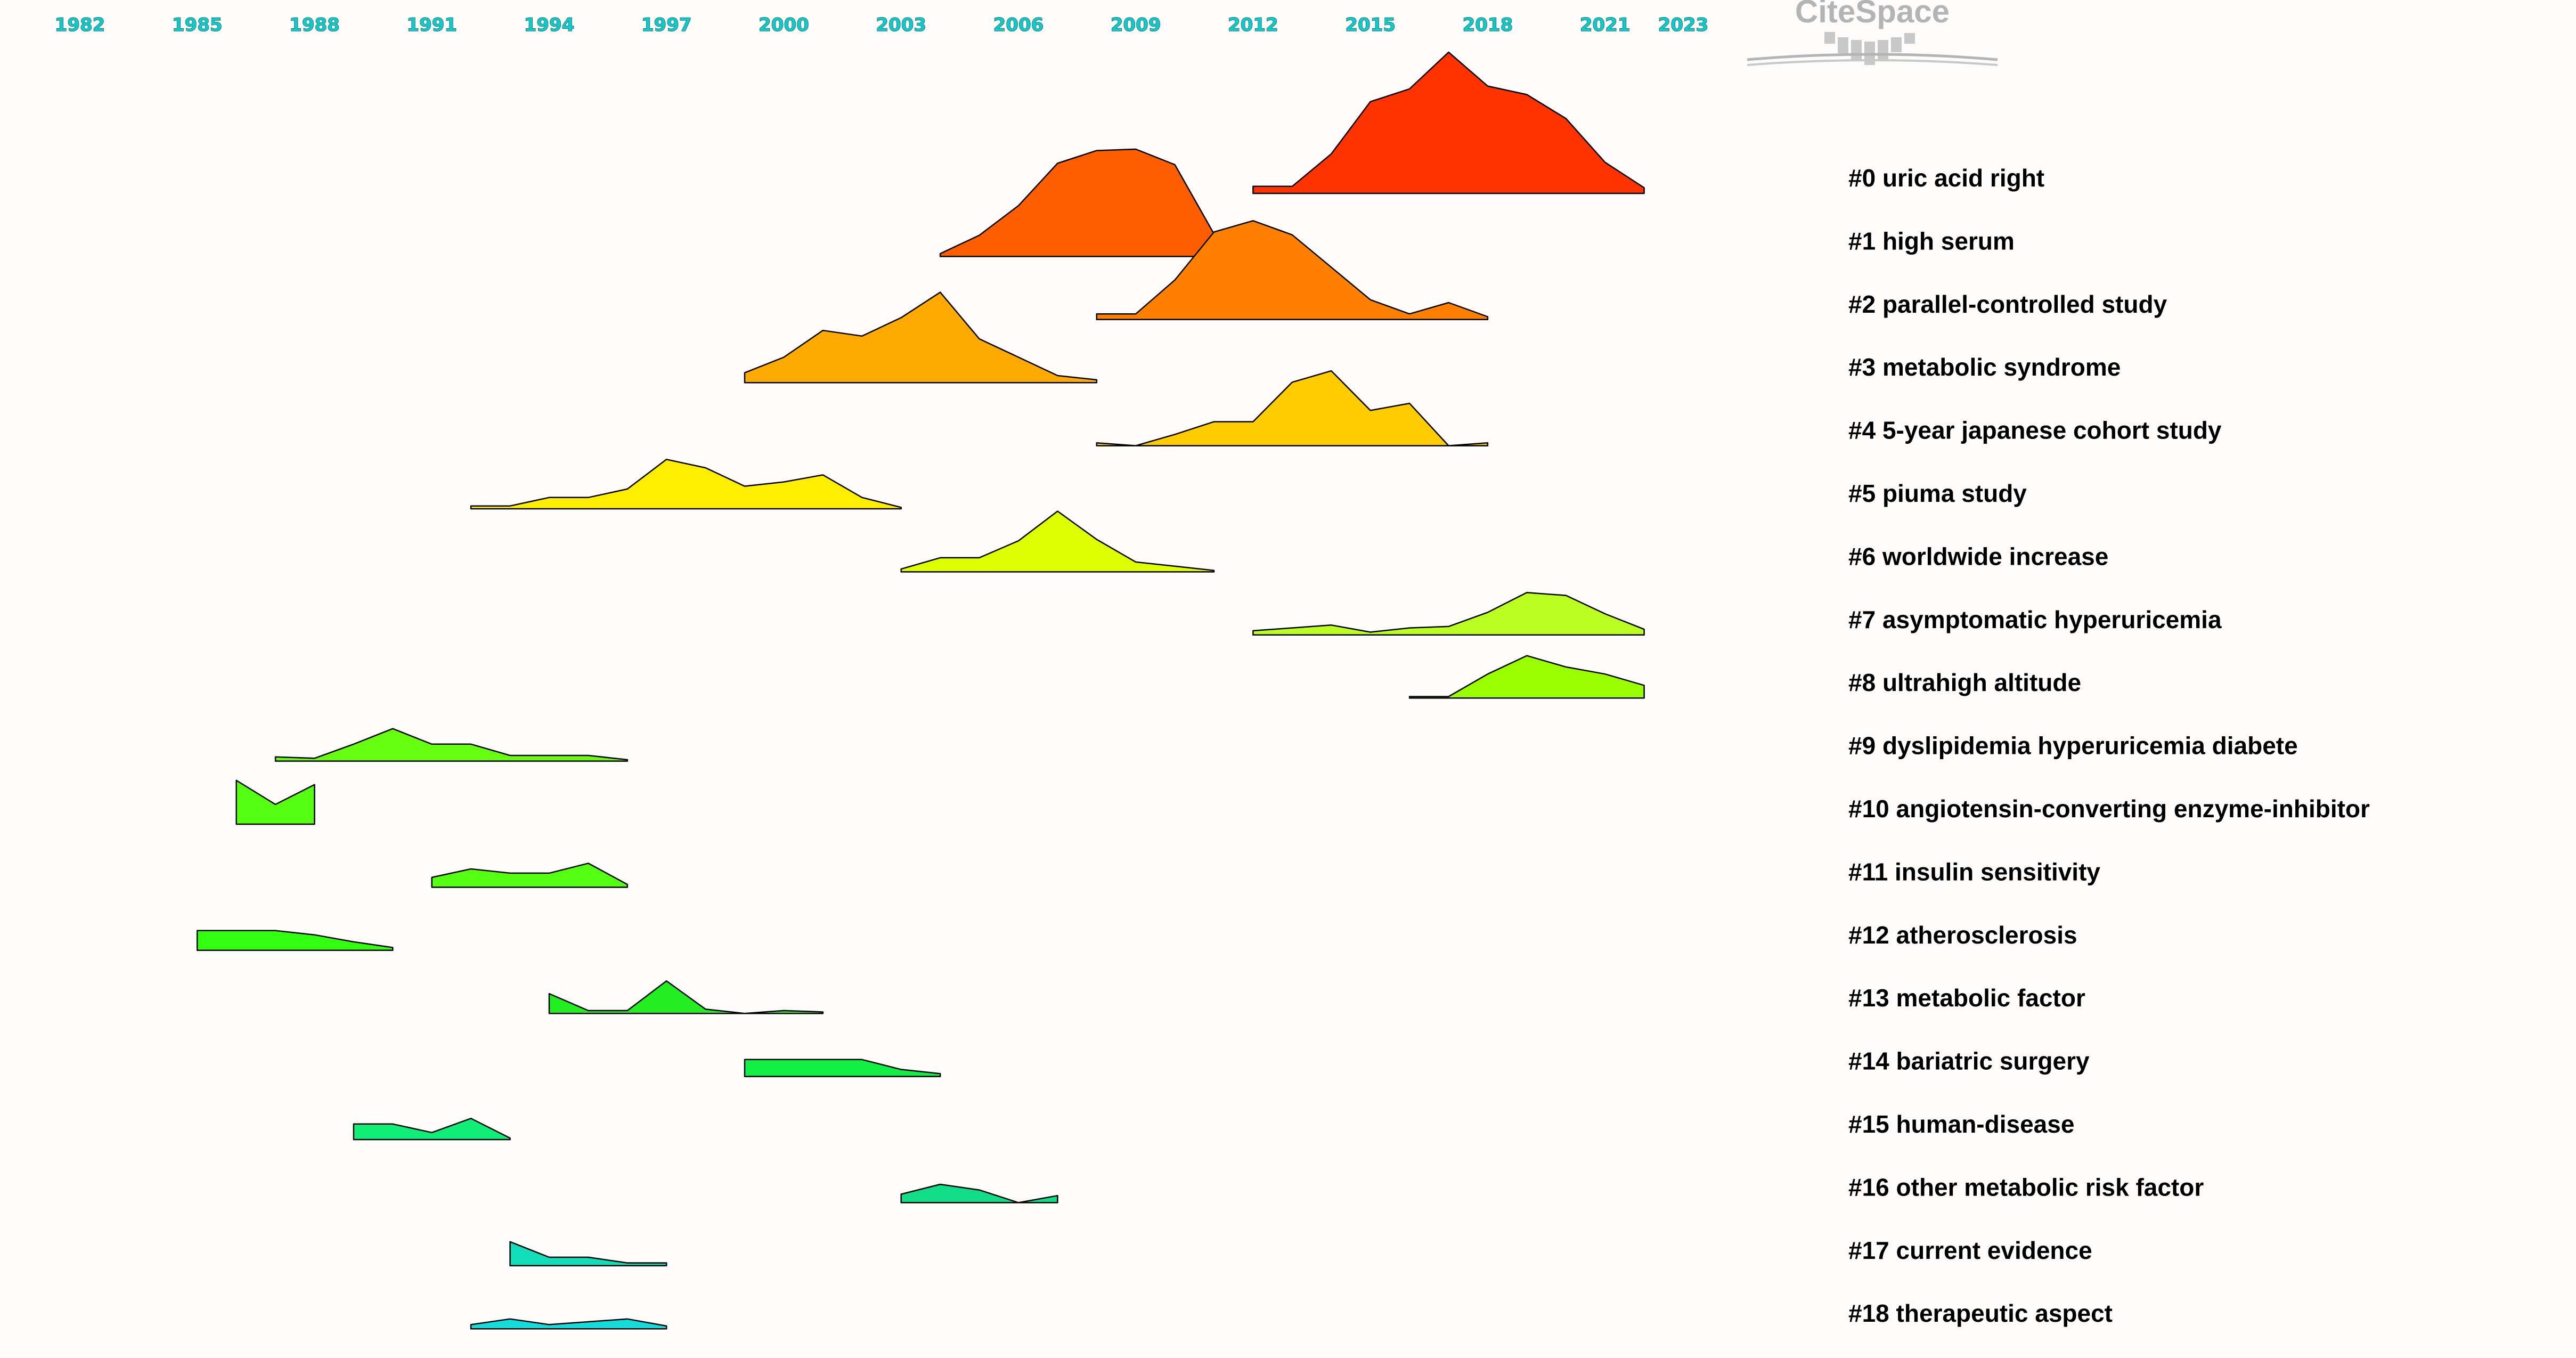 Image resolution: width=2576 pixels, height=1358 pixels. I want to click on year-tick-label: 2021, so click(1605, 25).